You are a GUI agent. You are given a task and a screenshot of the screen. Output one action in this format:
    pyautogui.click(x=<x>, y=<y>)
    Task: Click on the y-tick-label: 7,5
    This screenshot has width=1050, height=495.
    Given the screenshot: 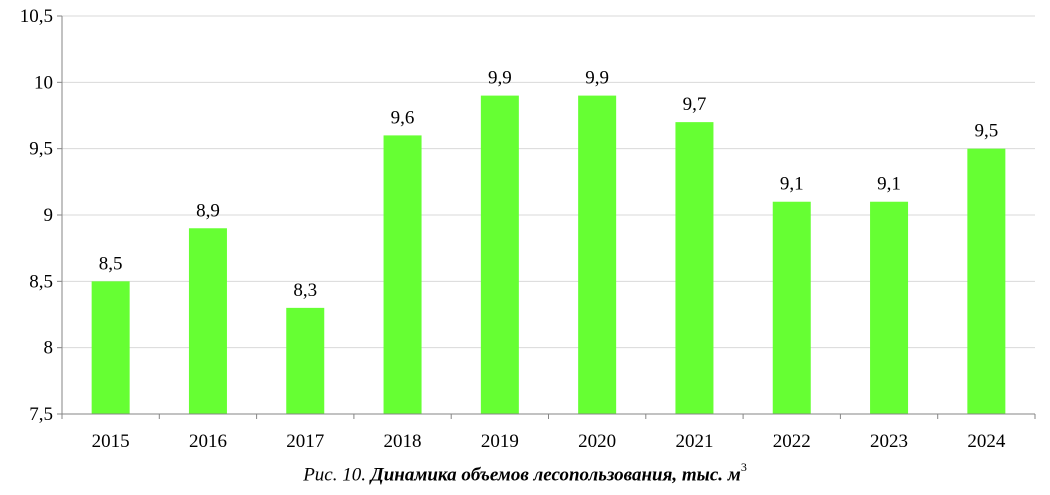 What is the action you would take?
    pyautogui.click(x=41, y=414)
    